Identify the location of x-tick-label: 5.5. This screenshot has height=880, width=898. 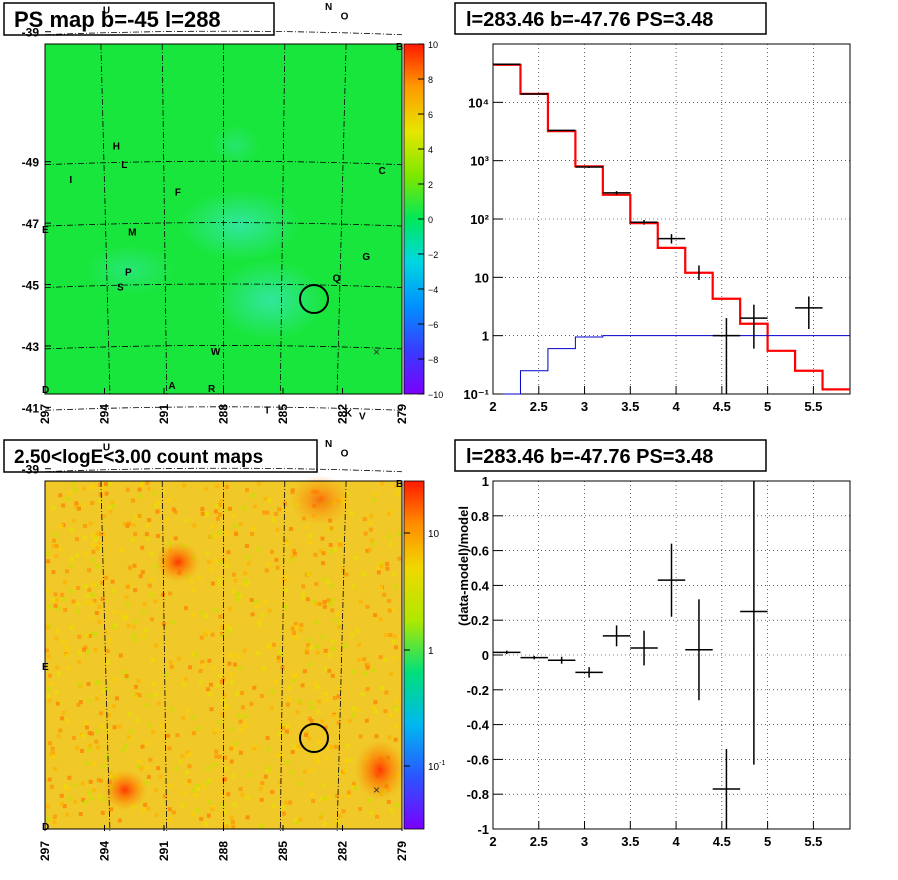
(813, 841).